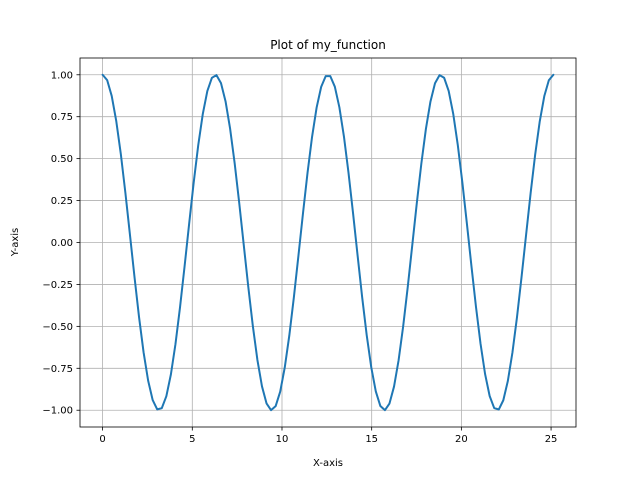  I want to click on y-tick-label: 0.00, so click(62, 243).